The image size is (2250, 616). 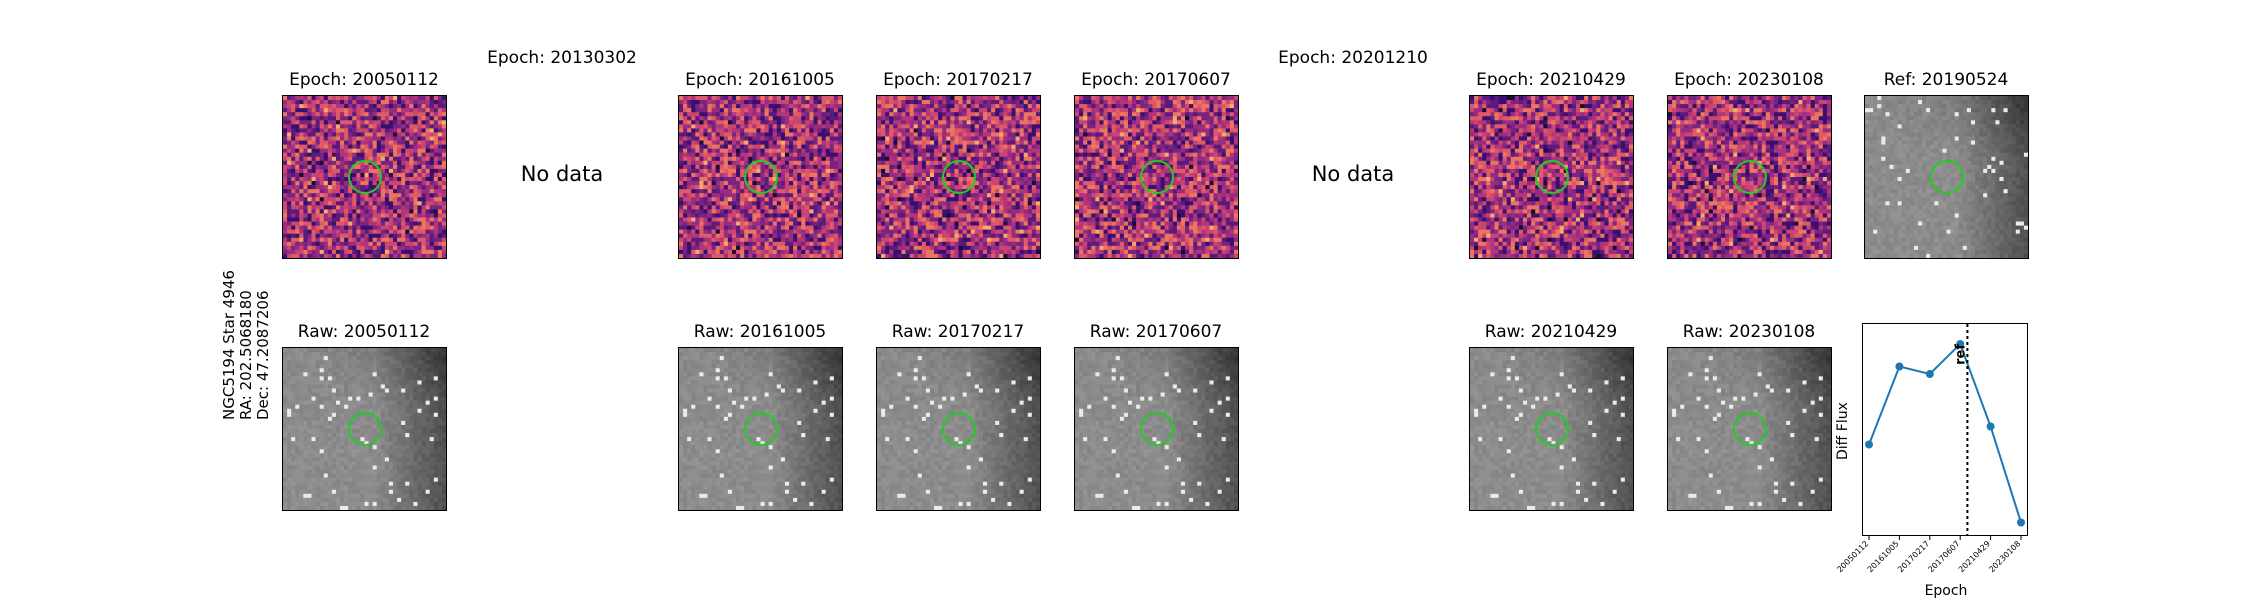 I want to click on diff-title-7: Epoch: 20230108, so click(x=1749, y=80).